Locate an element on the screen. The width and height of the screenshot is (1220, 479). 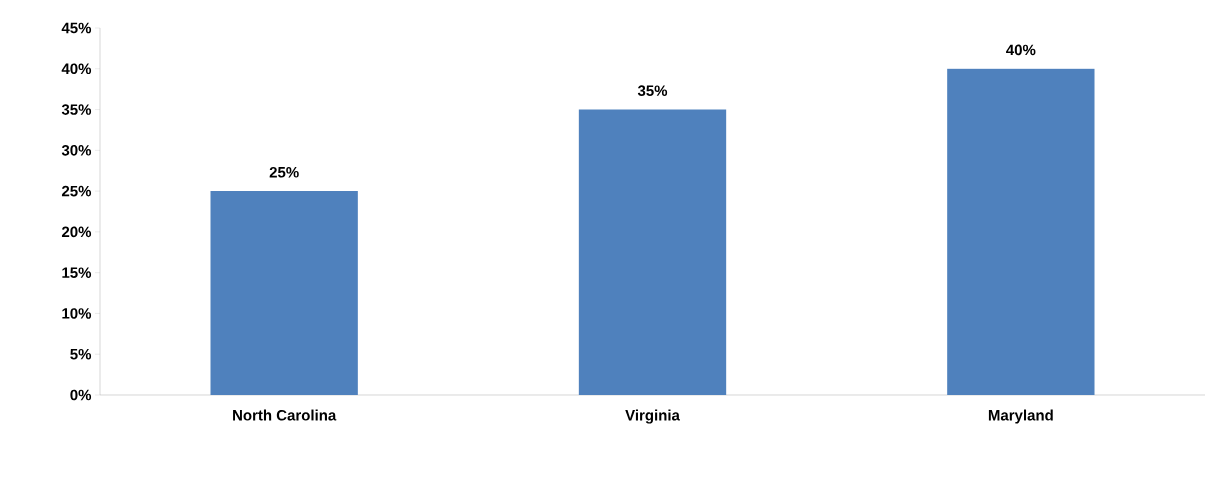
y-tick-label: 0% is located at coordinates (81, 395).